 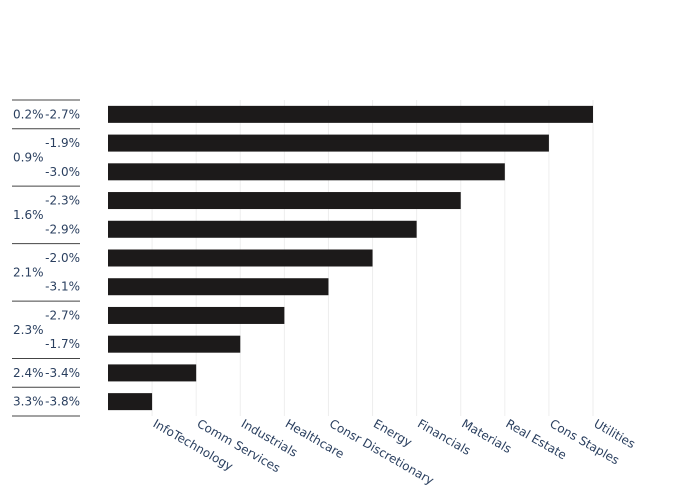 I want to click on y-tick-label: -1.9%, so click(x=62, y=143).